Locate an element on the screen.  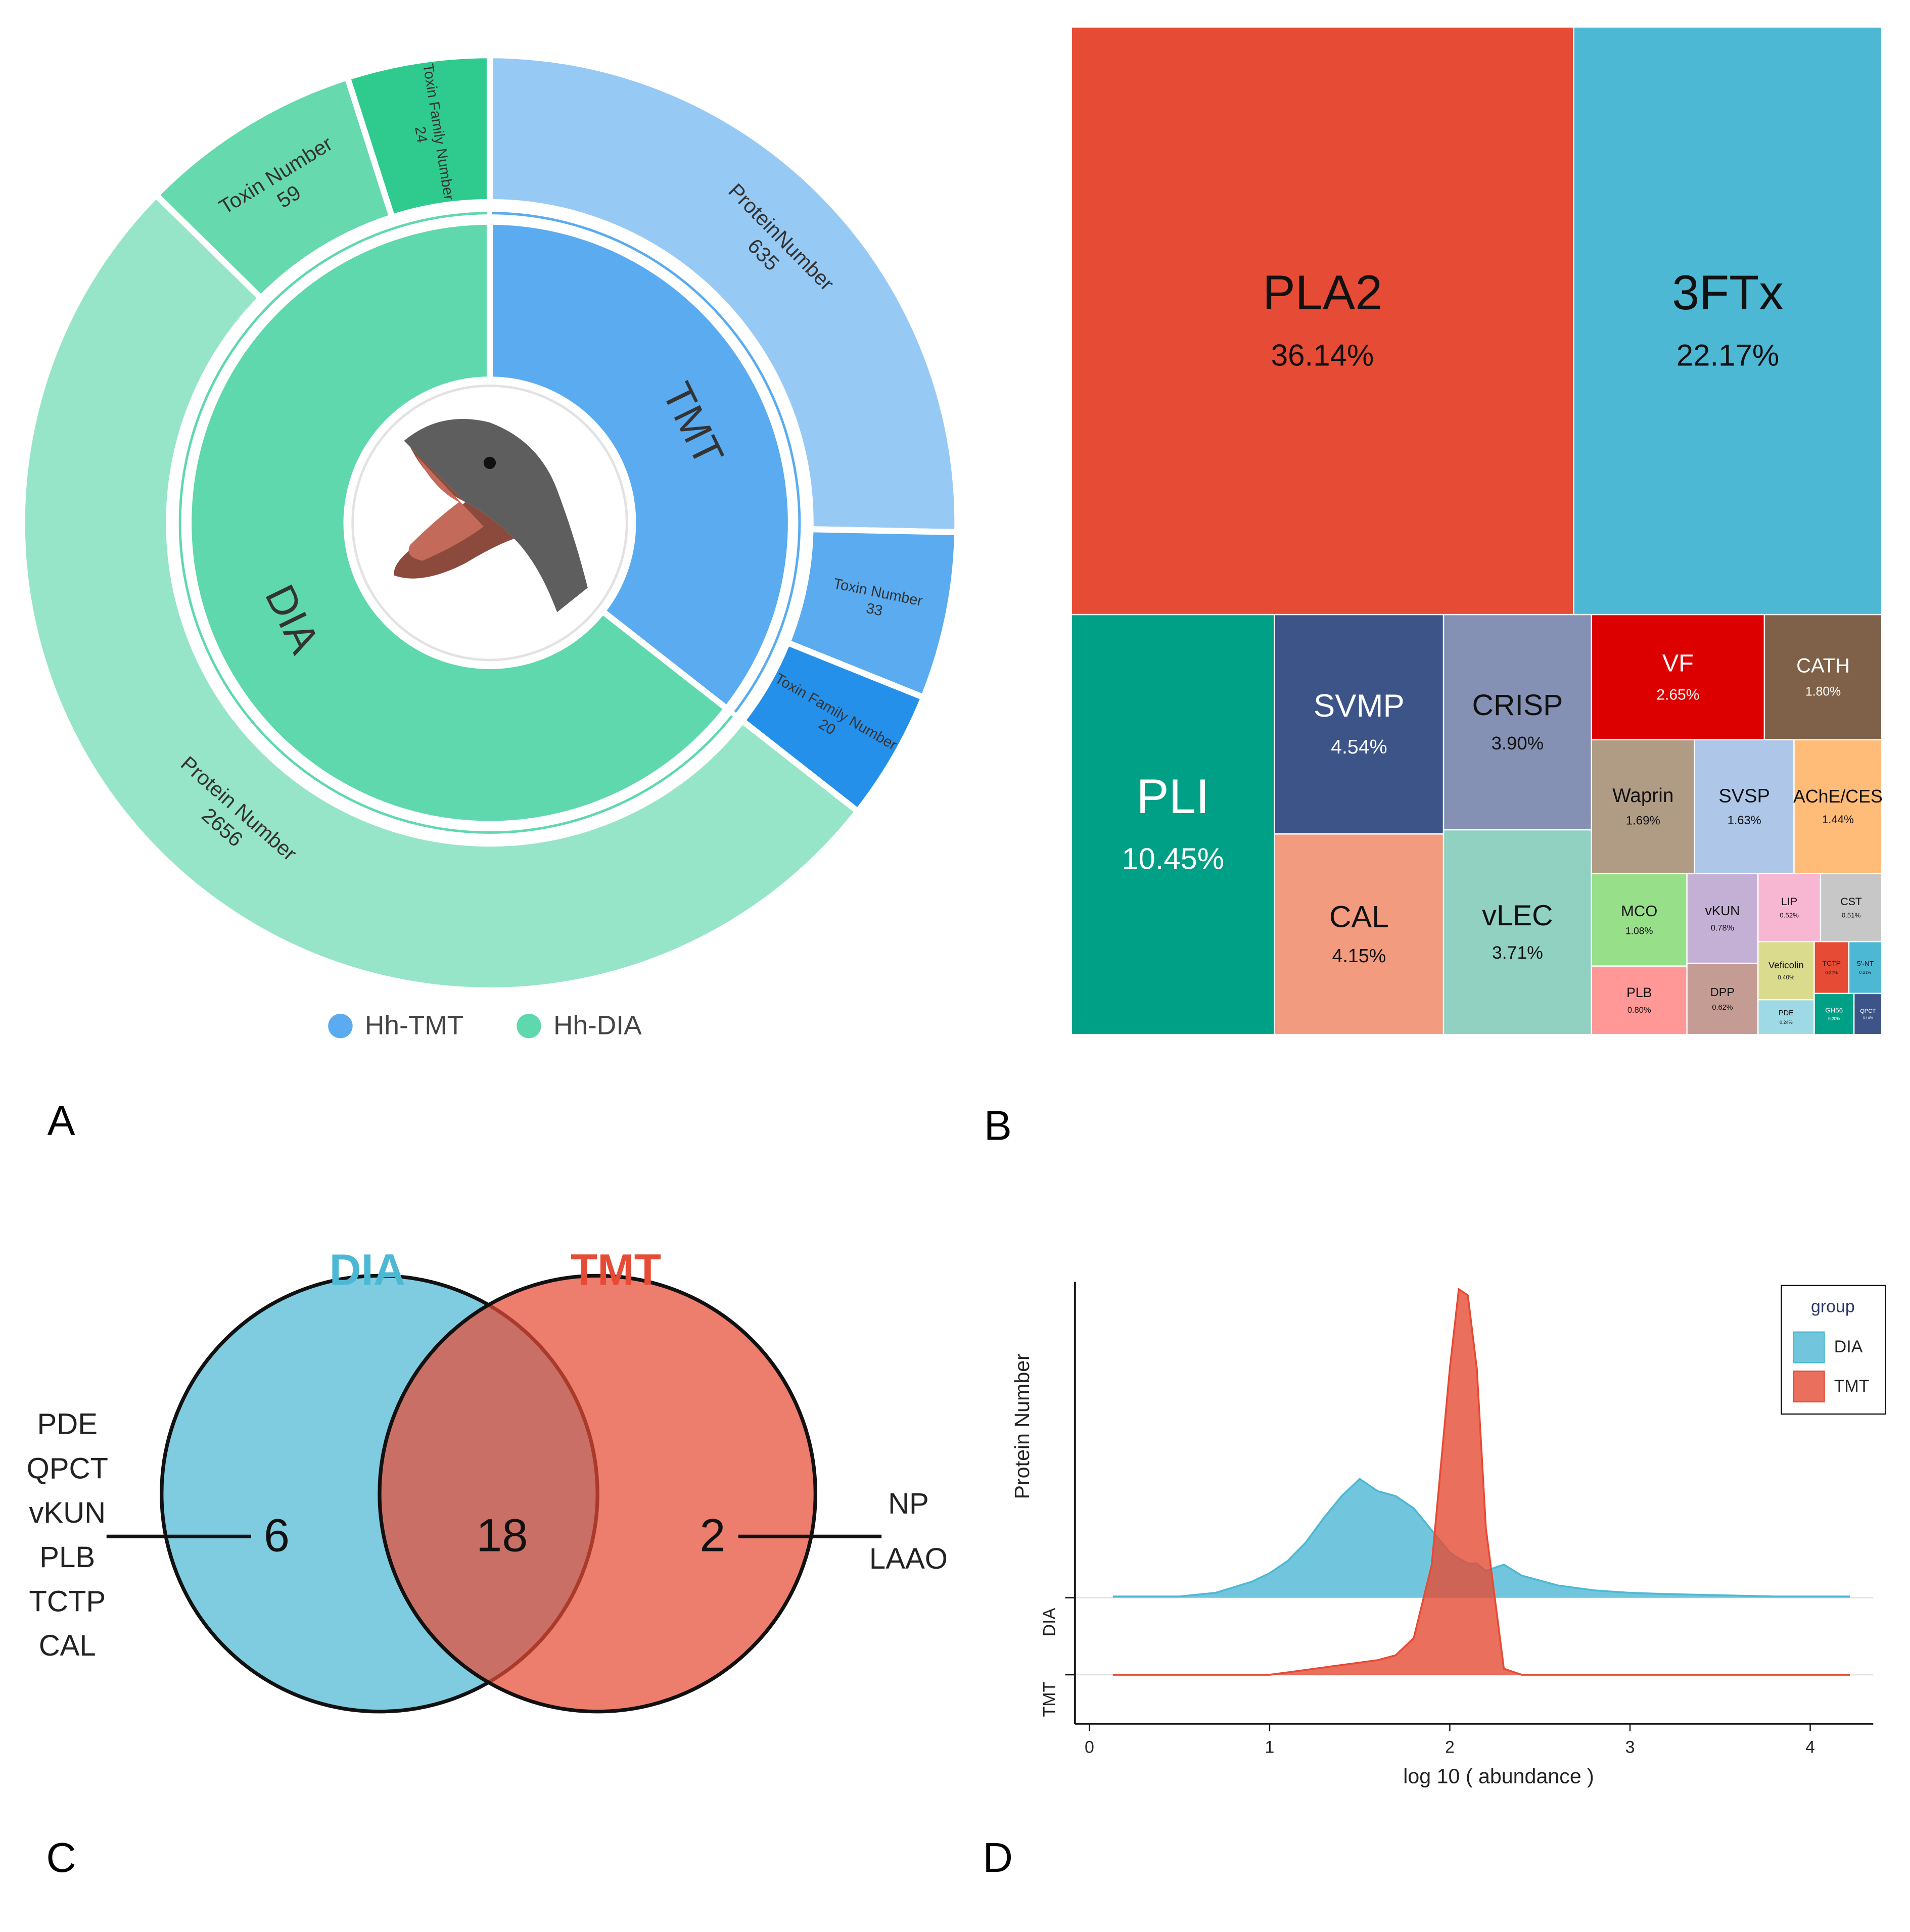
tile-label: TCTP is located at coordinates (1831, 963).